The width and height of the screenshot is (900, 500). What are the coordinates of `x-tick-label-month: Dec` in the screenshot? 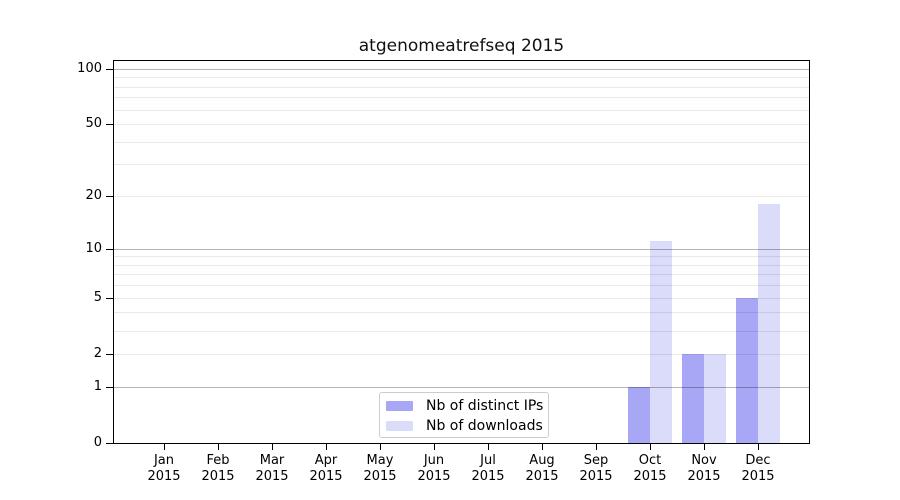 It's located at (758, 460).